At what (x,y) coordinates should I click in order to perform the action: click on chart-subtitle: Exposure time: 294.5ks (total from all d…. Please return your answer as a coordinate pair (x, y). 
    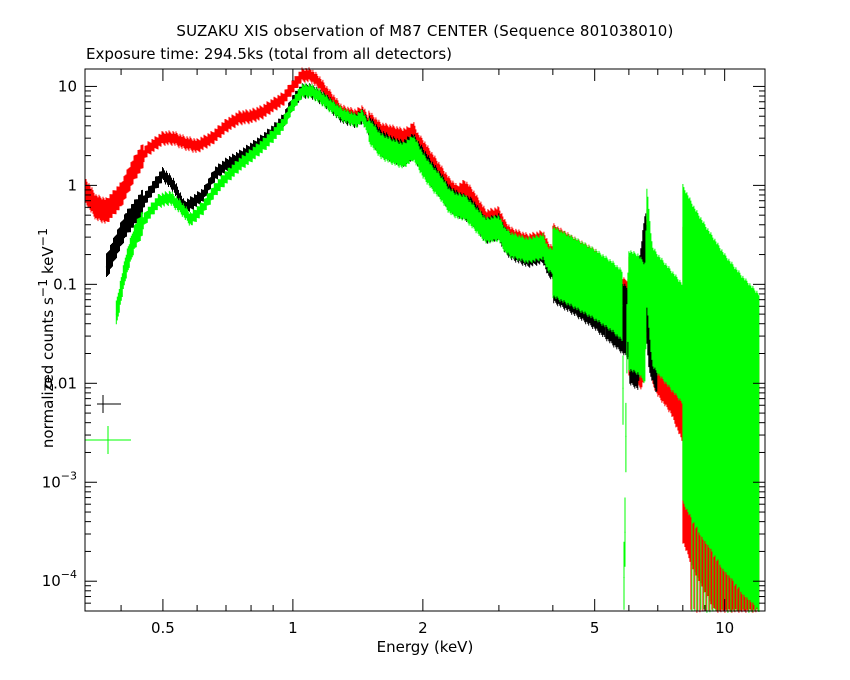
    Looking at the image, I should click on (269, 54).